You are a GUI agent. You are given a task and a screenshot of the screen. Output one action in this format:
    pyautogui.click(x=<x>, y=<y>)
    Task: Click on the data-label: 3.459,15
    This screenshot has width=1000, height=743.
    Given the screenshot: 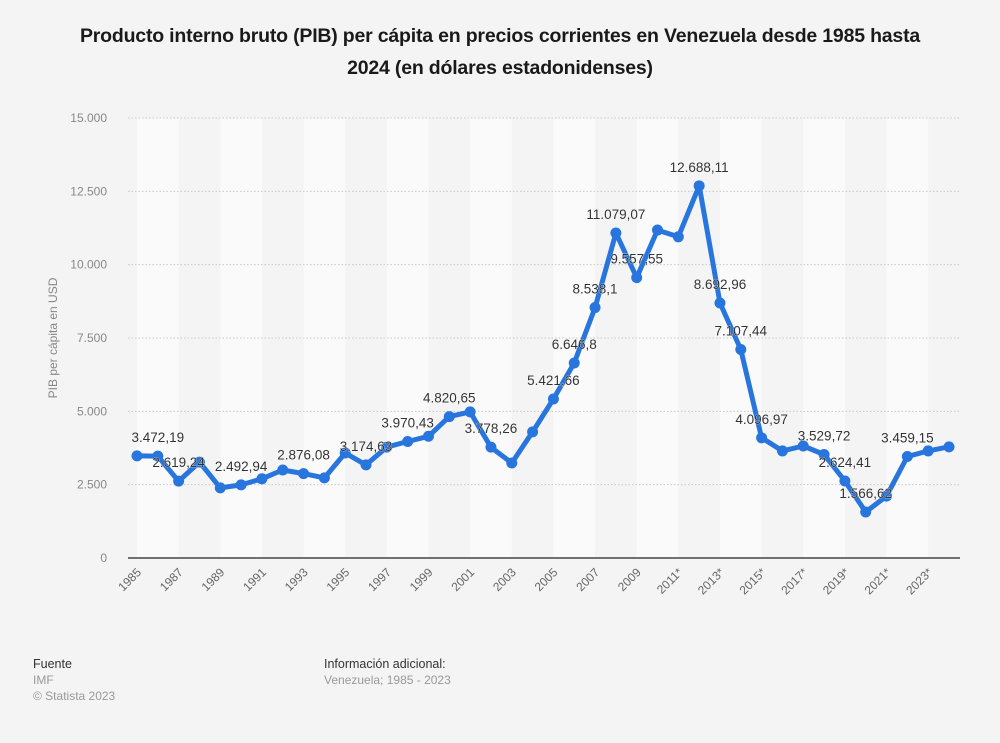 What is the action you would take?
    pyautogui.click(x=907, y=438)
    